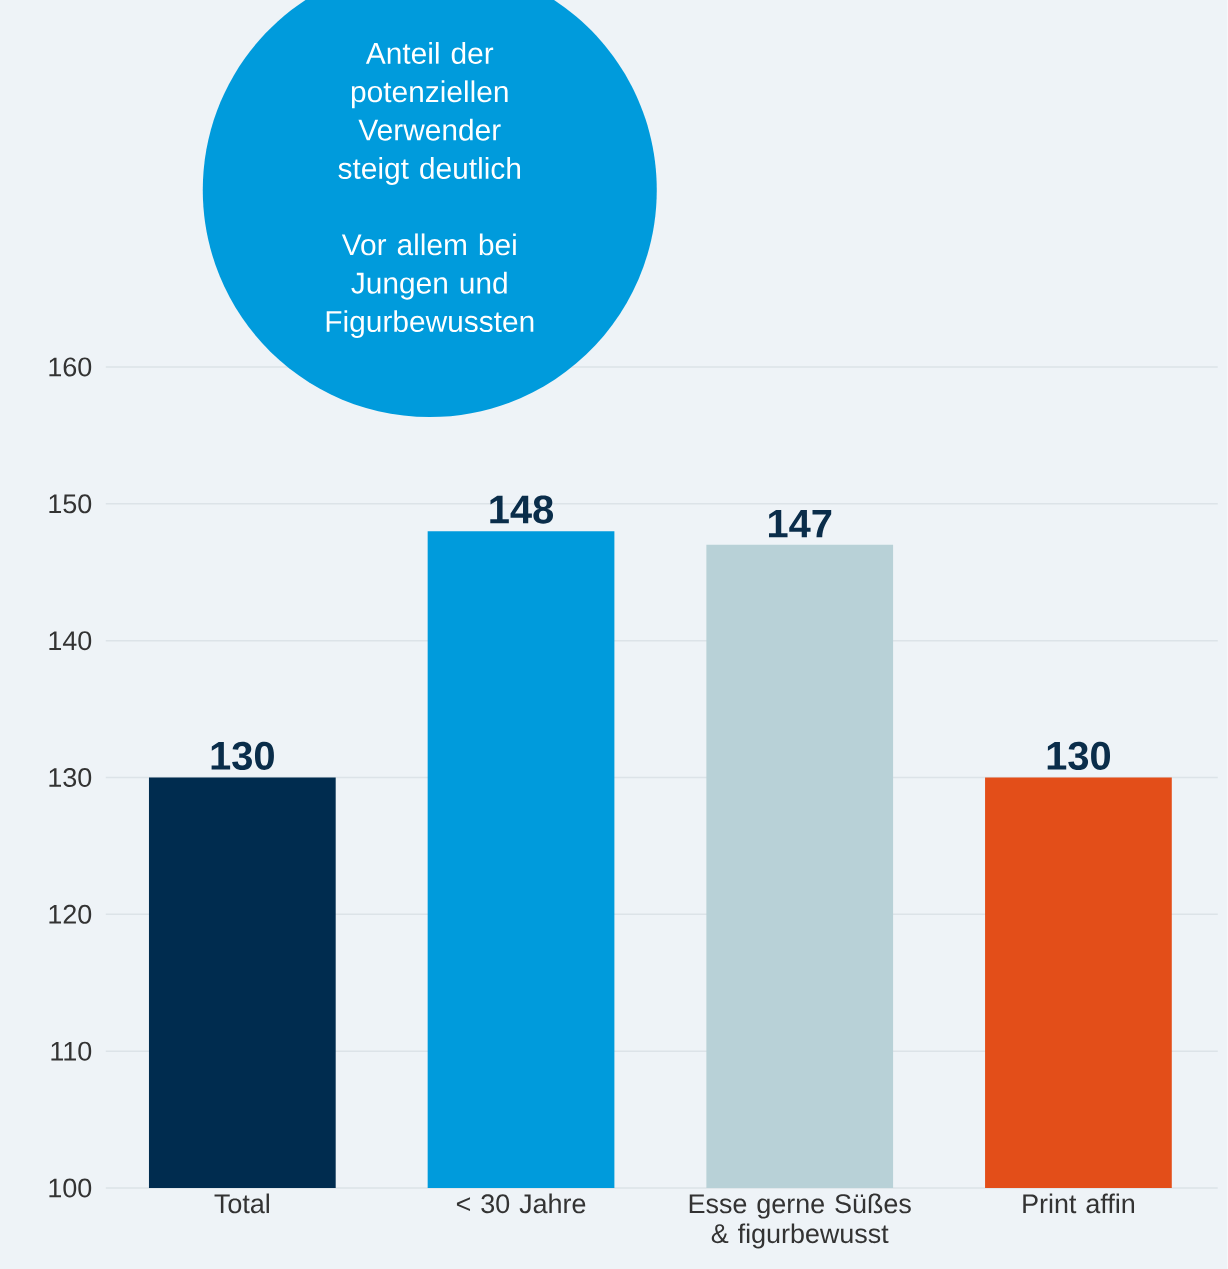 Image resolution: width=1228 pixels, height=1269 pixels. Describe the element at coordinates (70, 504) in the screenshot. I see `y-tick-label: 150` at that location.